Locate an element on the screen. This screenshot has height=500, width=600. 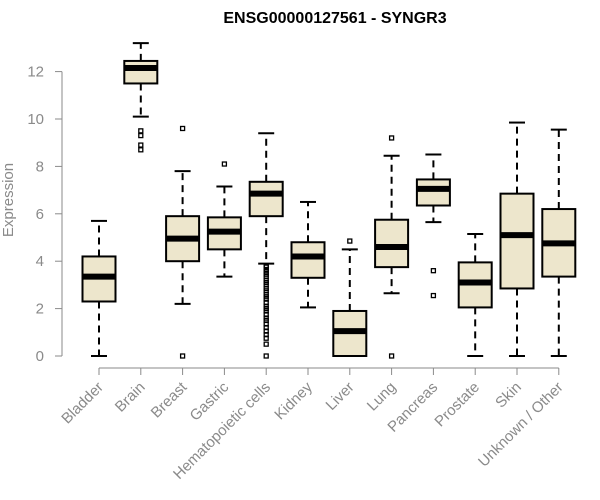
x-tick-label: Liver is located at coordinates (340, 396).